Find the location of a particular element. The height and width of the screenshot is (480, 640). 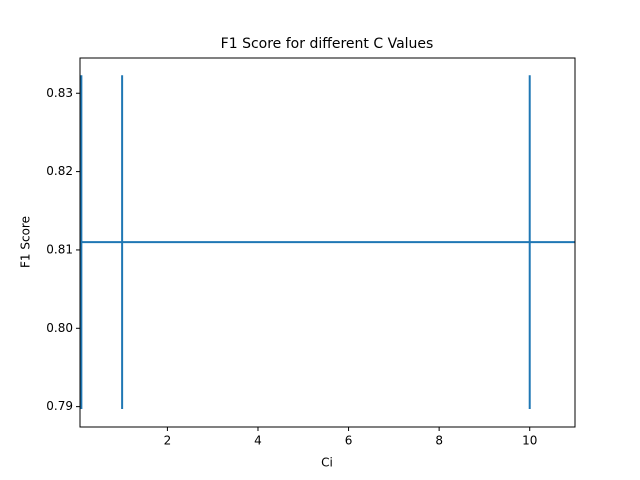

x-tick-label: 6 is located at coordinates (349, 441).